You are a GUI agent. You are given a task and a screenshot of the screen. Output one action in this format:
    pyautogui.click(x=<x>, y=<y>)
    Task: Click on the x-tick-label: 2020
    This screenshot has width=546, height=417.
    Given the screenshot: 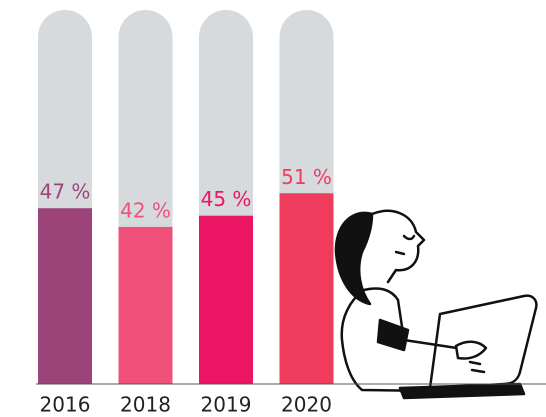 What is the action you would take?
    pyautogui.click(x=306, y=405)
    